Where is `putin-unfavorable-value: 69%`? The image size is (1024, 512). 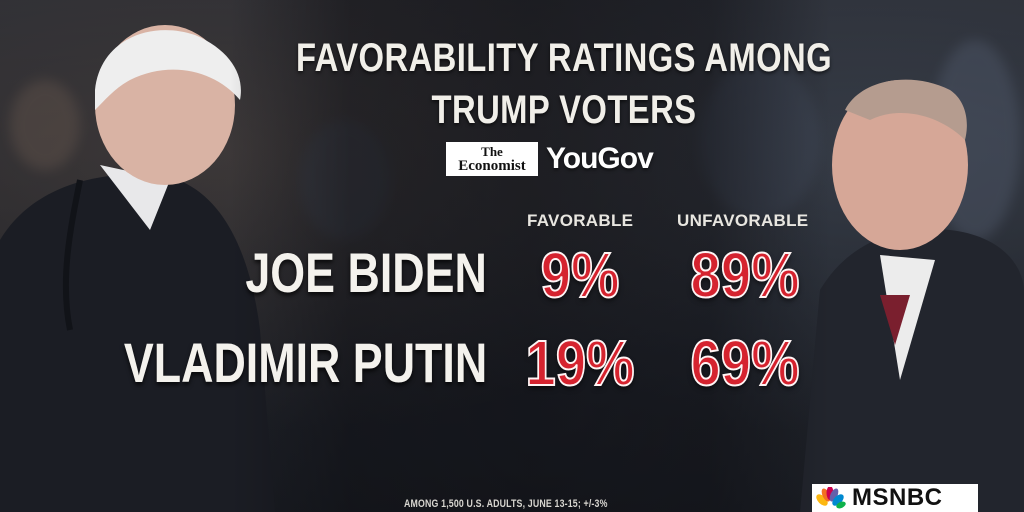 putin-unfavorable-value: 69% is located at coordinates (745, 363).